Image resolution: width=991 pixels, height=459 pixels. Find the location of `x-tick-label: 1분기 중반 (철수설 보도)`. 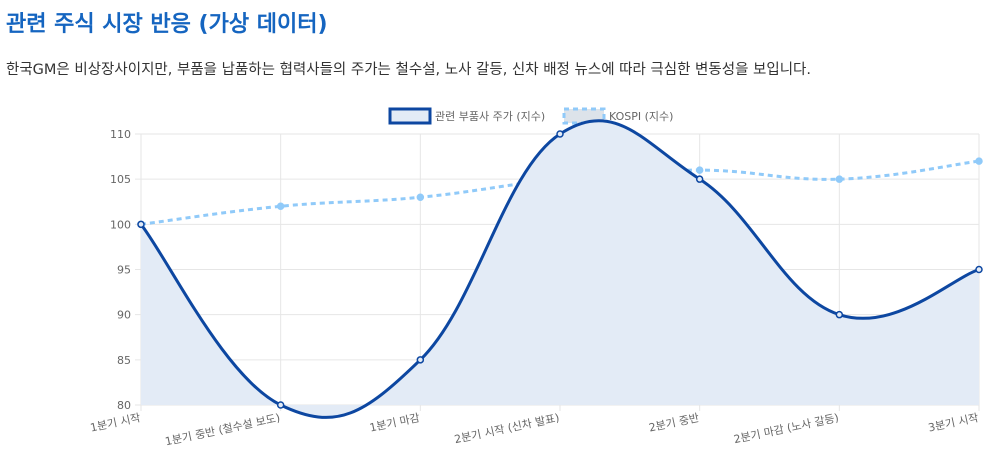

x-tick-label: 1분기 중반 (철수설 보도) is located at coordinates (222, 429).